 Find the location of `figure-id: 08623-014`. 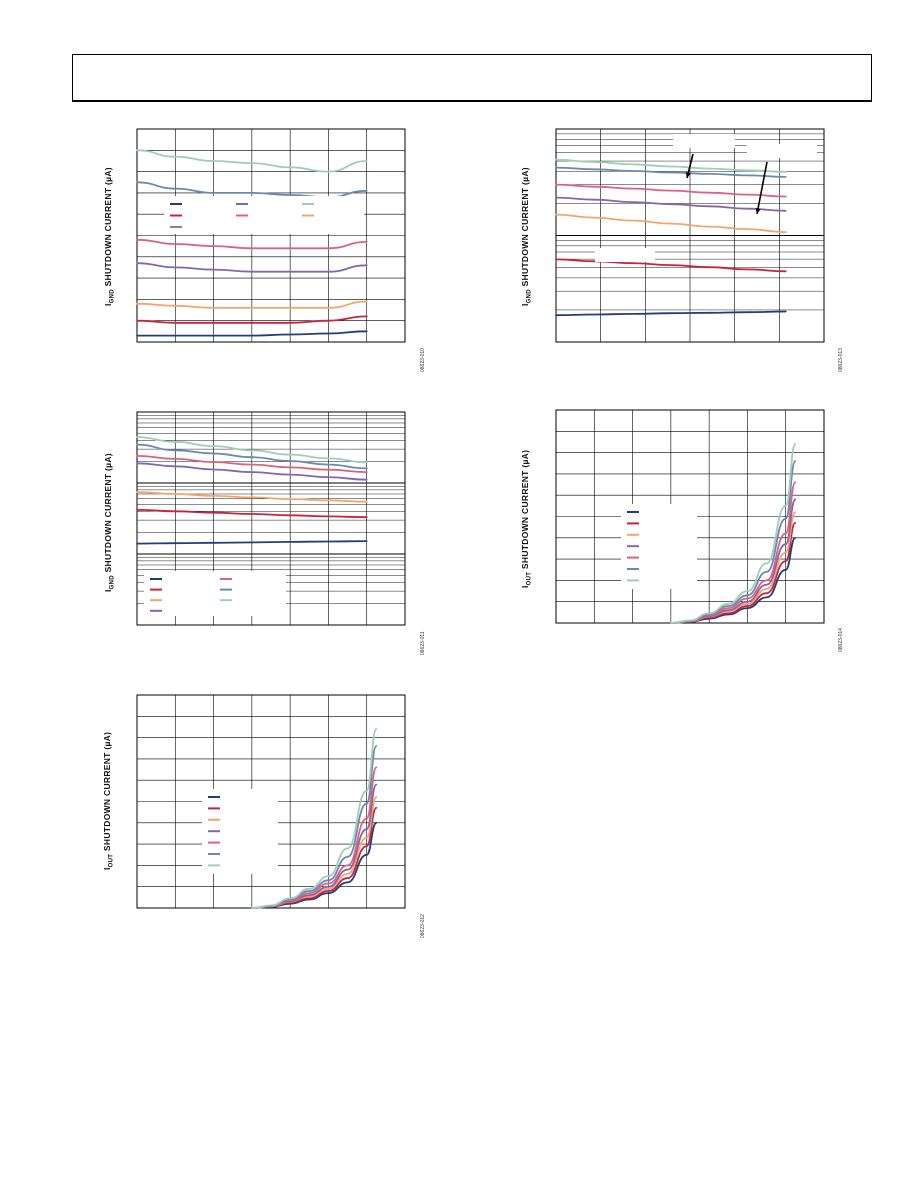

figure-id: 08623-014 is located at coordinates (841, 640).